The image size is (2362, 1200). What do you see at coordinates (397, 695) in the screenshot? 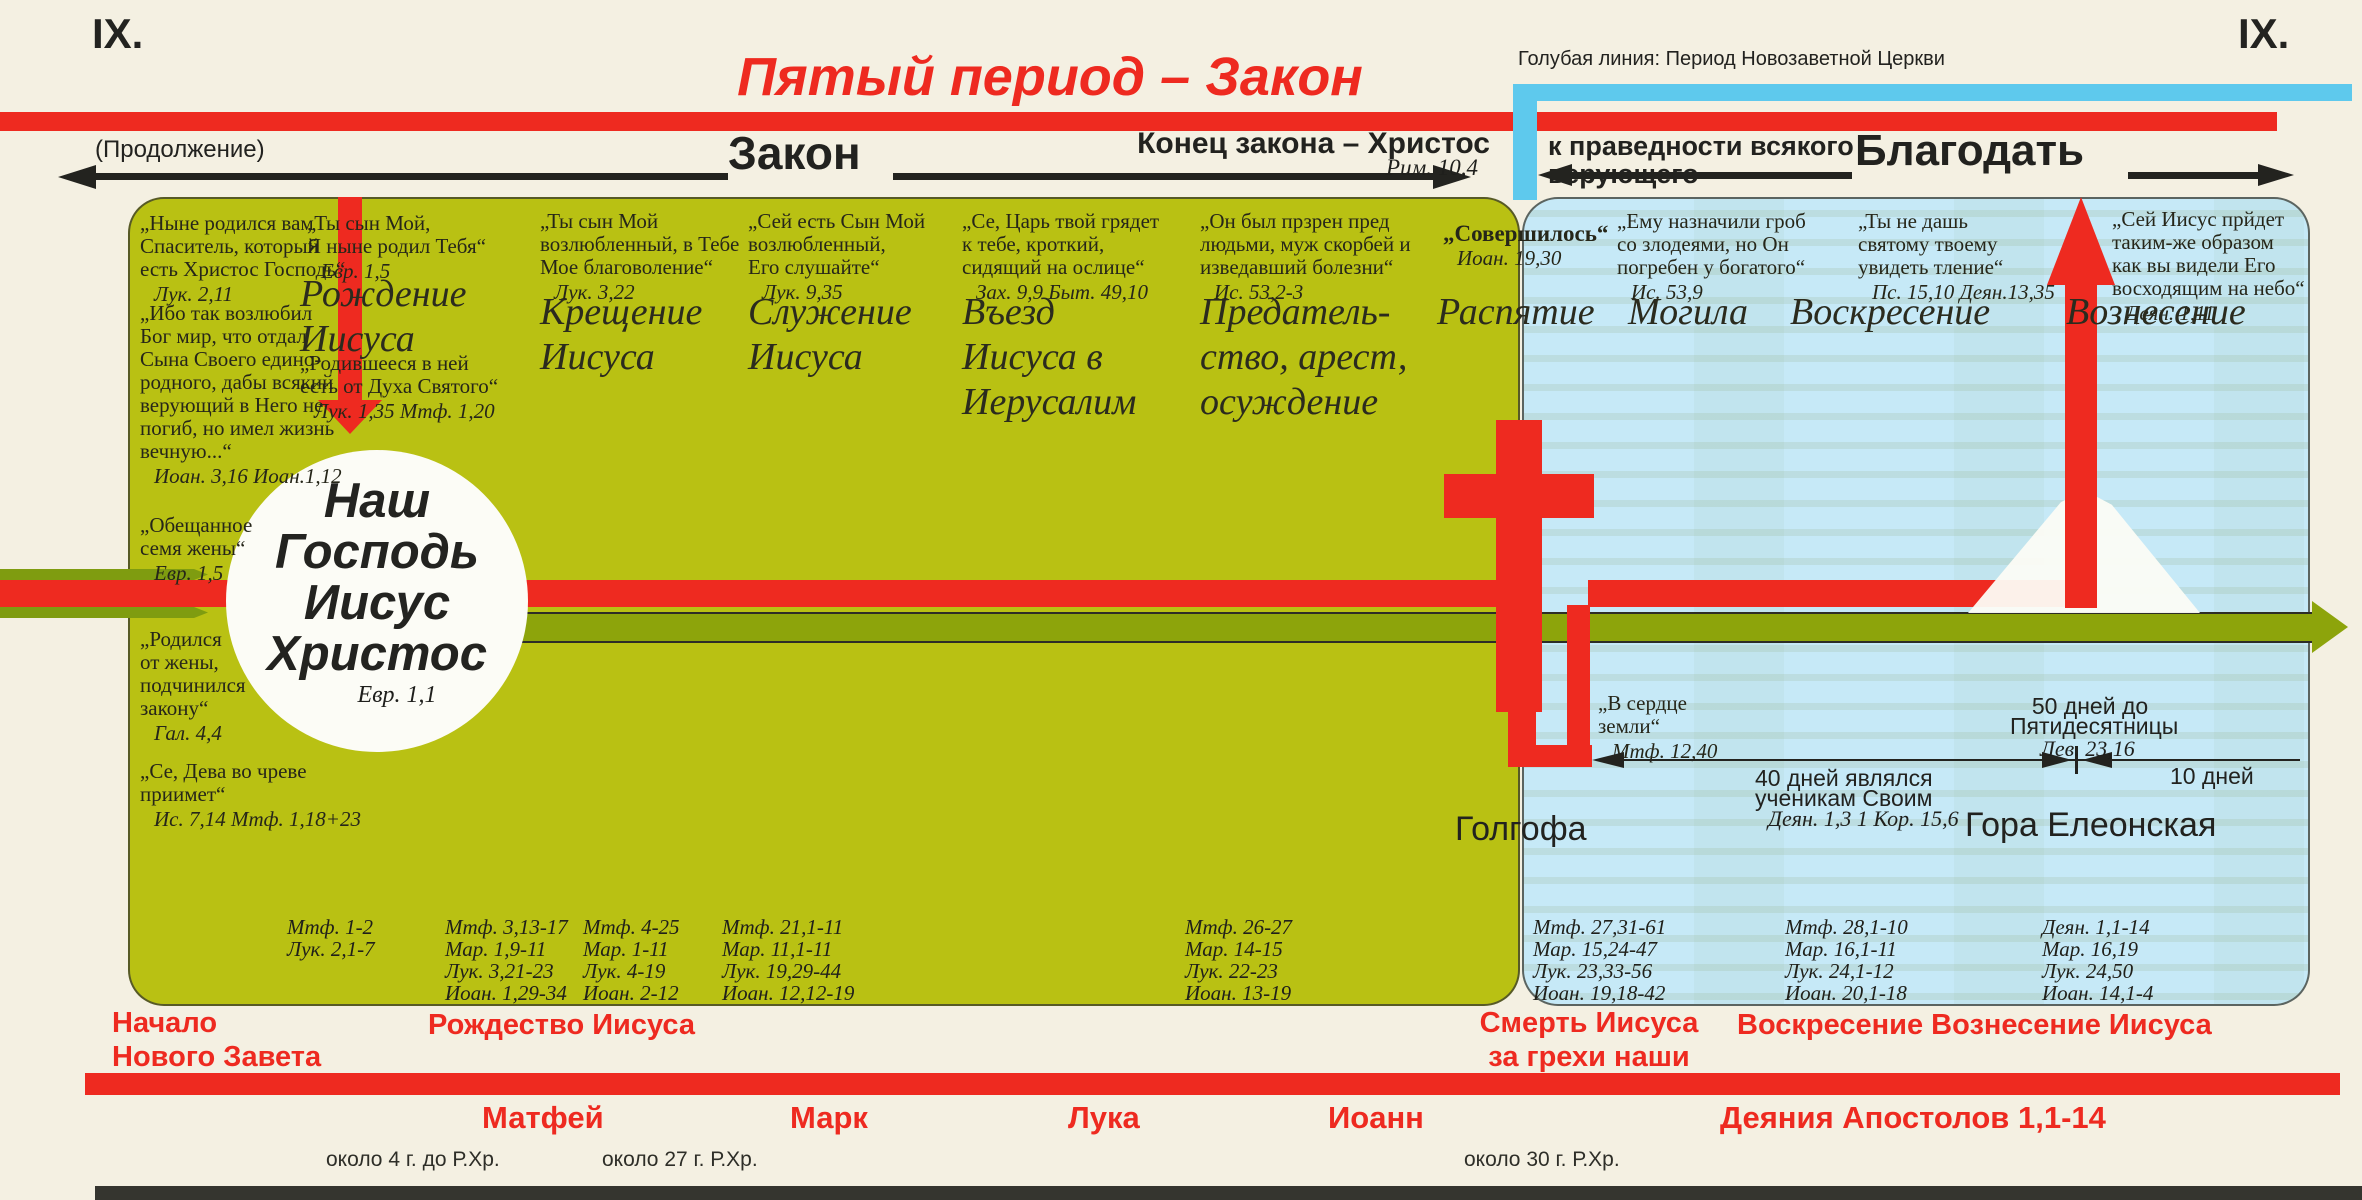
I see `jesus-circle-ref: Евр. 1,1` at bounding box center [397, 695].